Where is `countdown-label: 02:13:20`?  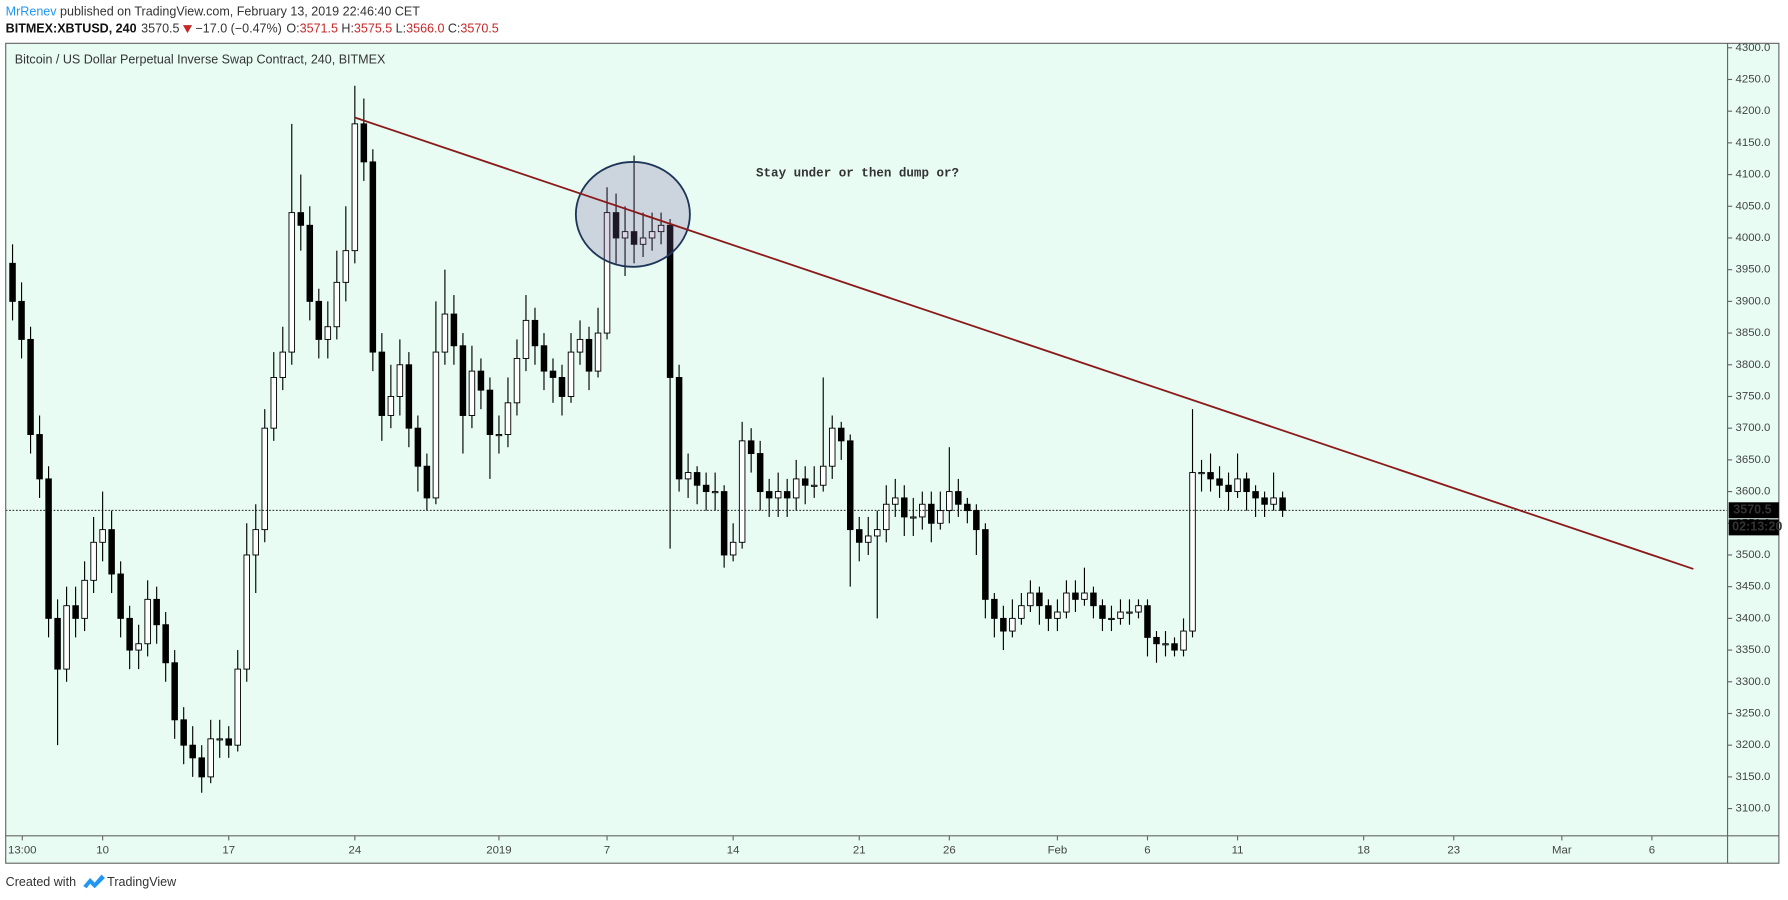 countdown-label: 02:13:20 is located at coordinates (1757, 527).